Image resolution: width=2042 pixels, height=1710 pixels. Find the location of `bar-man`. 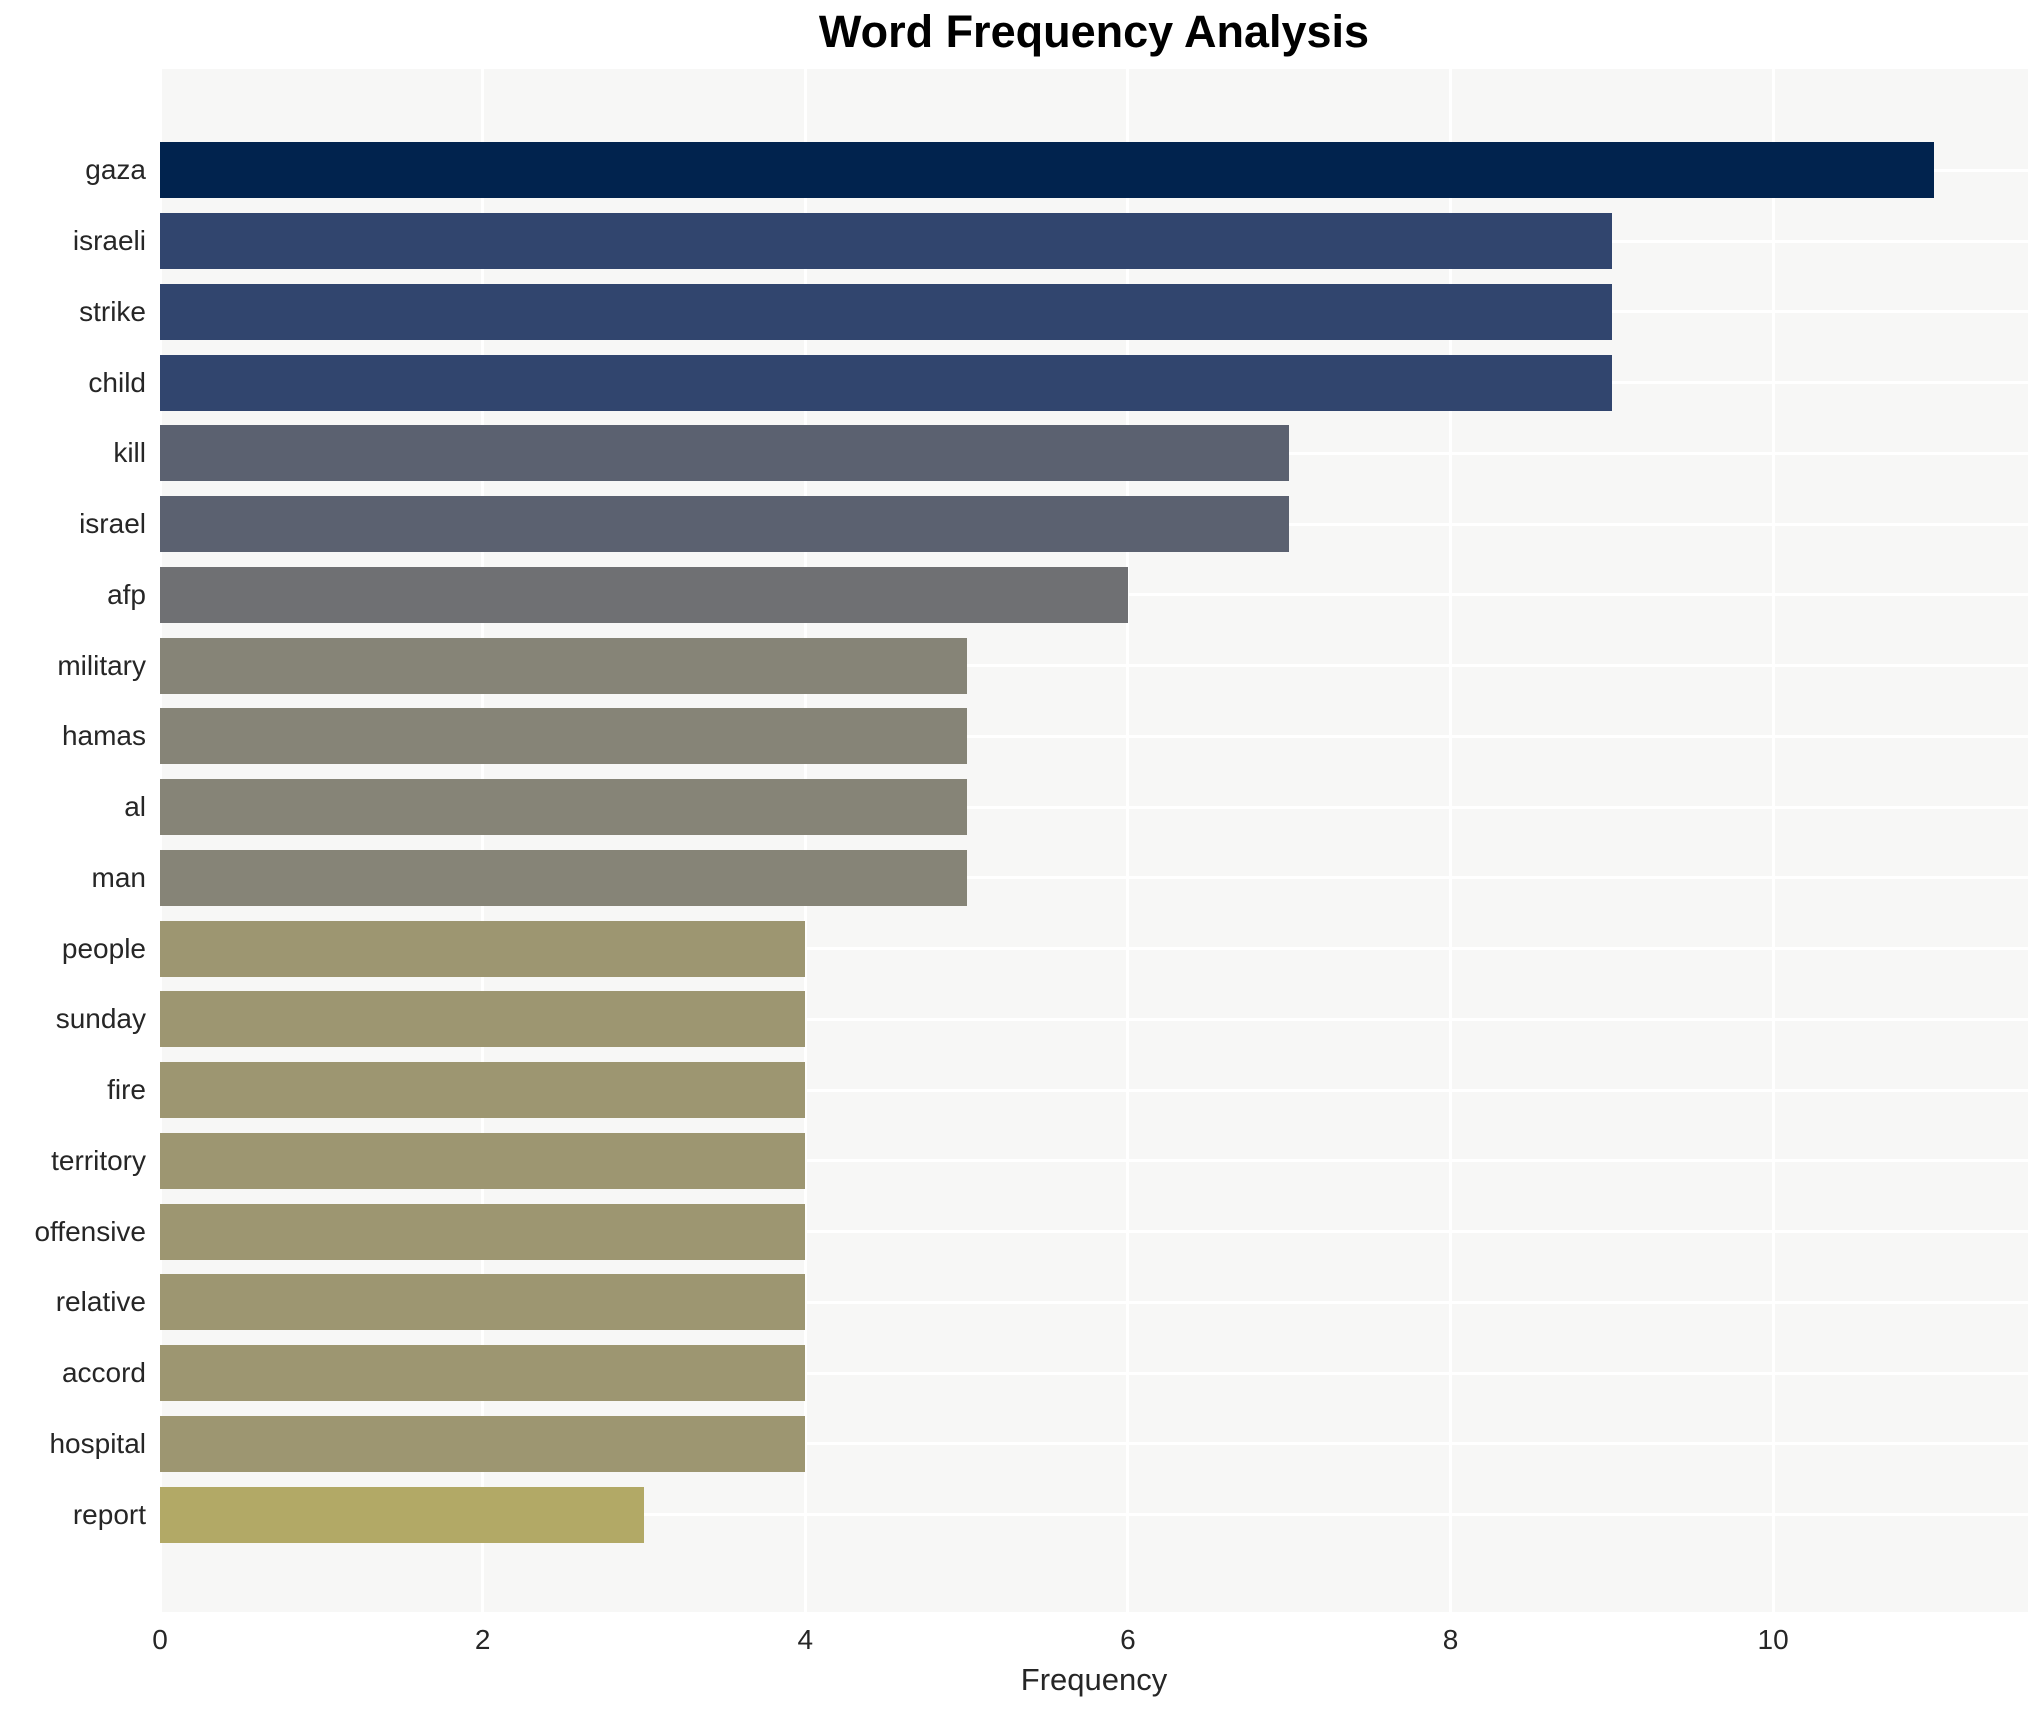

bar-man is located at coordinates (563, 877).